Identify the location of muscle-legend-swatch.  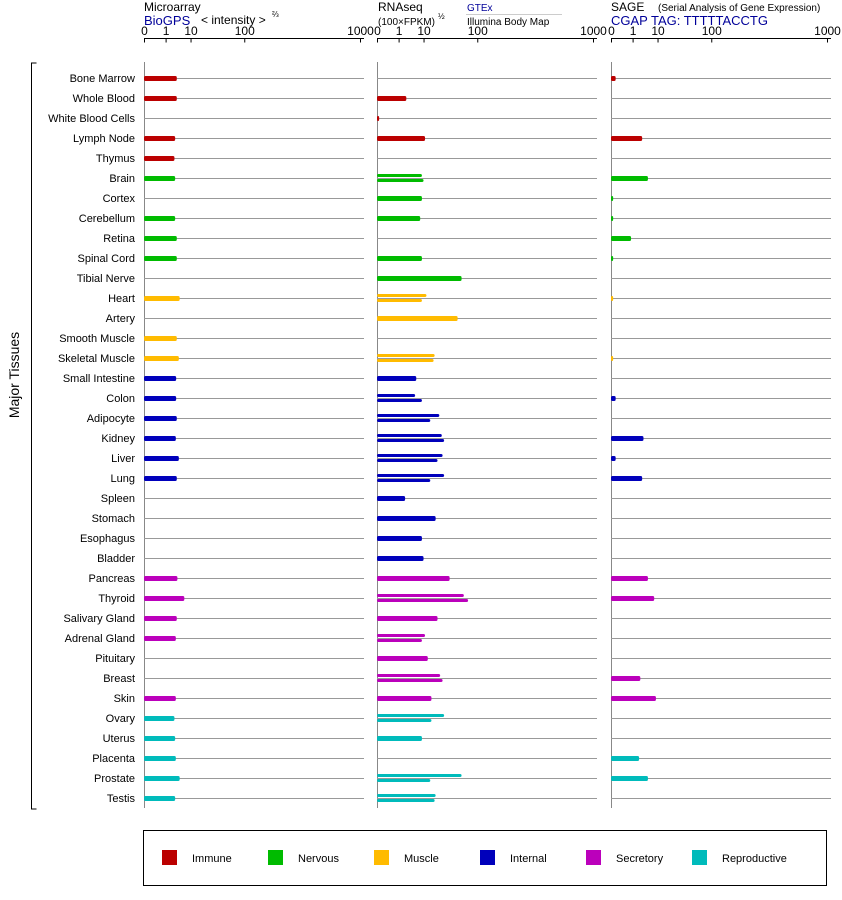
(381, 857).